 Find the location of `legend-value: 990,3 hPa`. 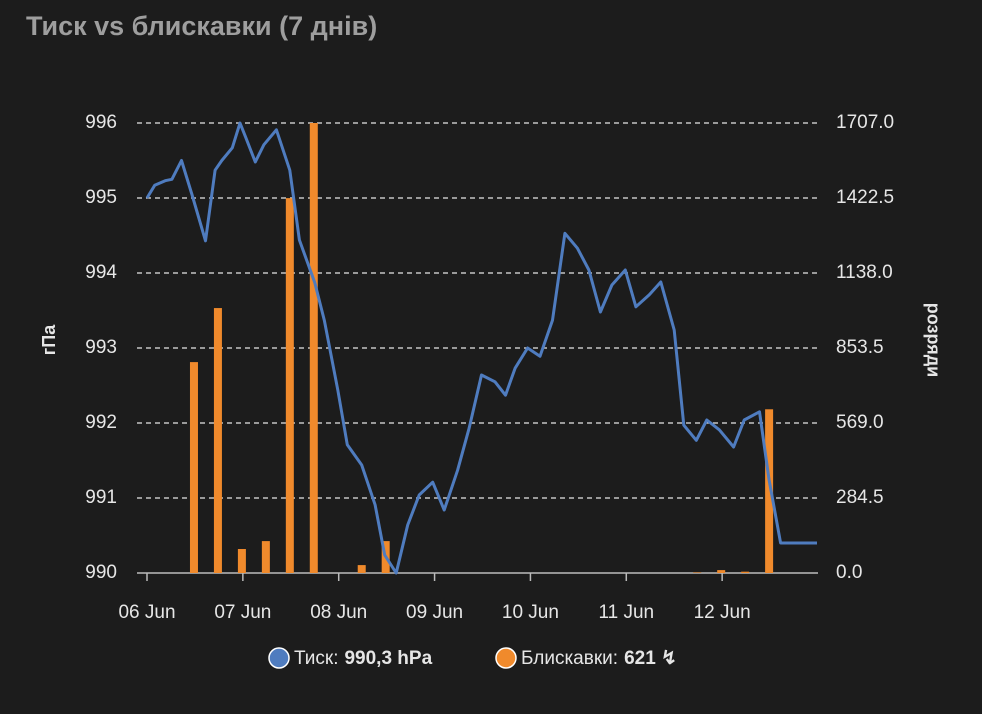

legend-value: 990,3 hPa is located at coordinates (388, 658).